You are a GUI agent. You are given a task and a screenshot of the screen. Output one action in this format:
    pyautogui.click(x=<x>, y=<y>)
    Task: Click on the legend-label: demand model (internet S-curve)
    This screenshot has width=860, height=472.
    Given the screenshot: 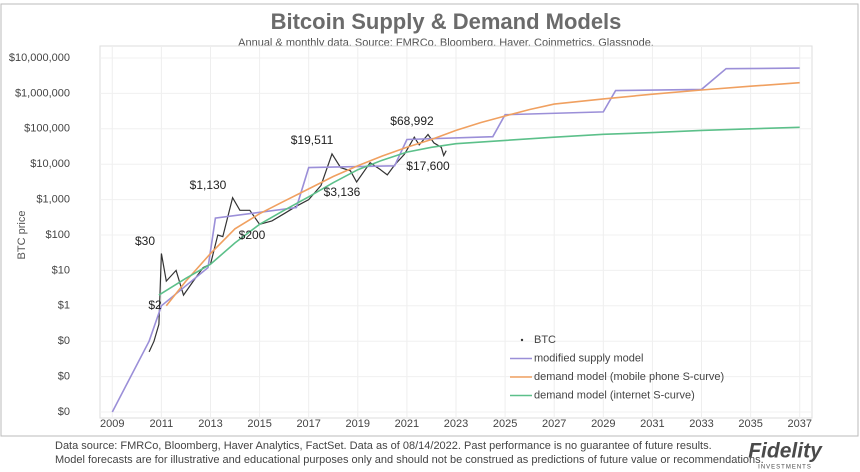 What is the action you would take?
    pyautogui.click(x=614, y=395)
    